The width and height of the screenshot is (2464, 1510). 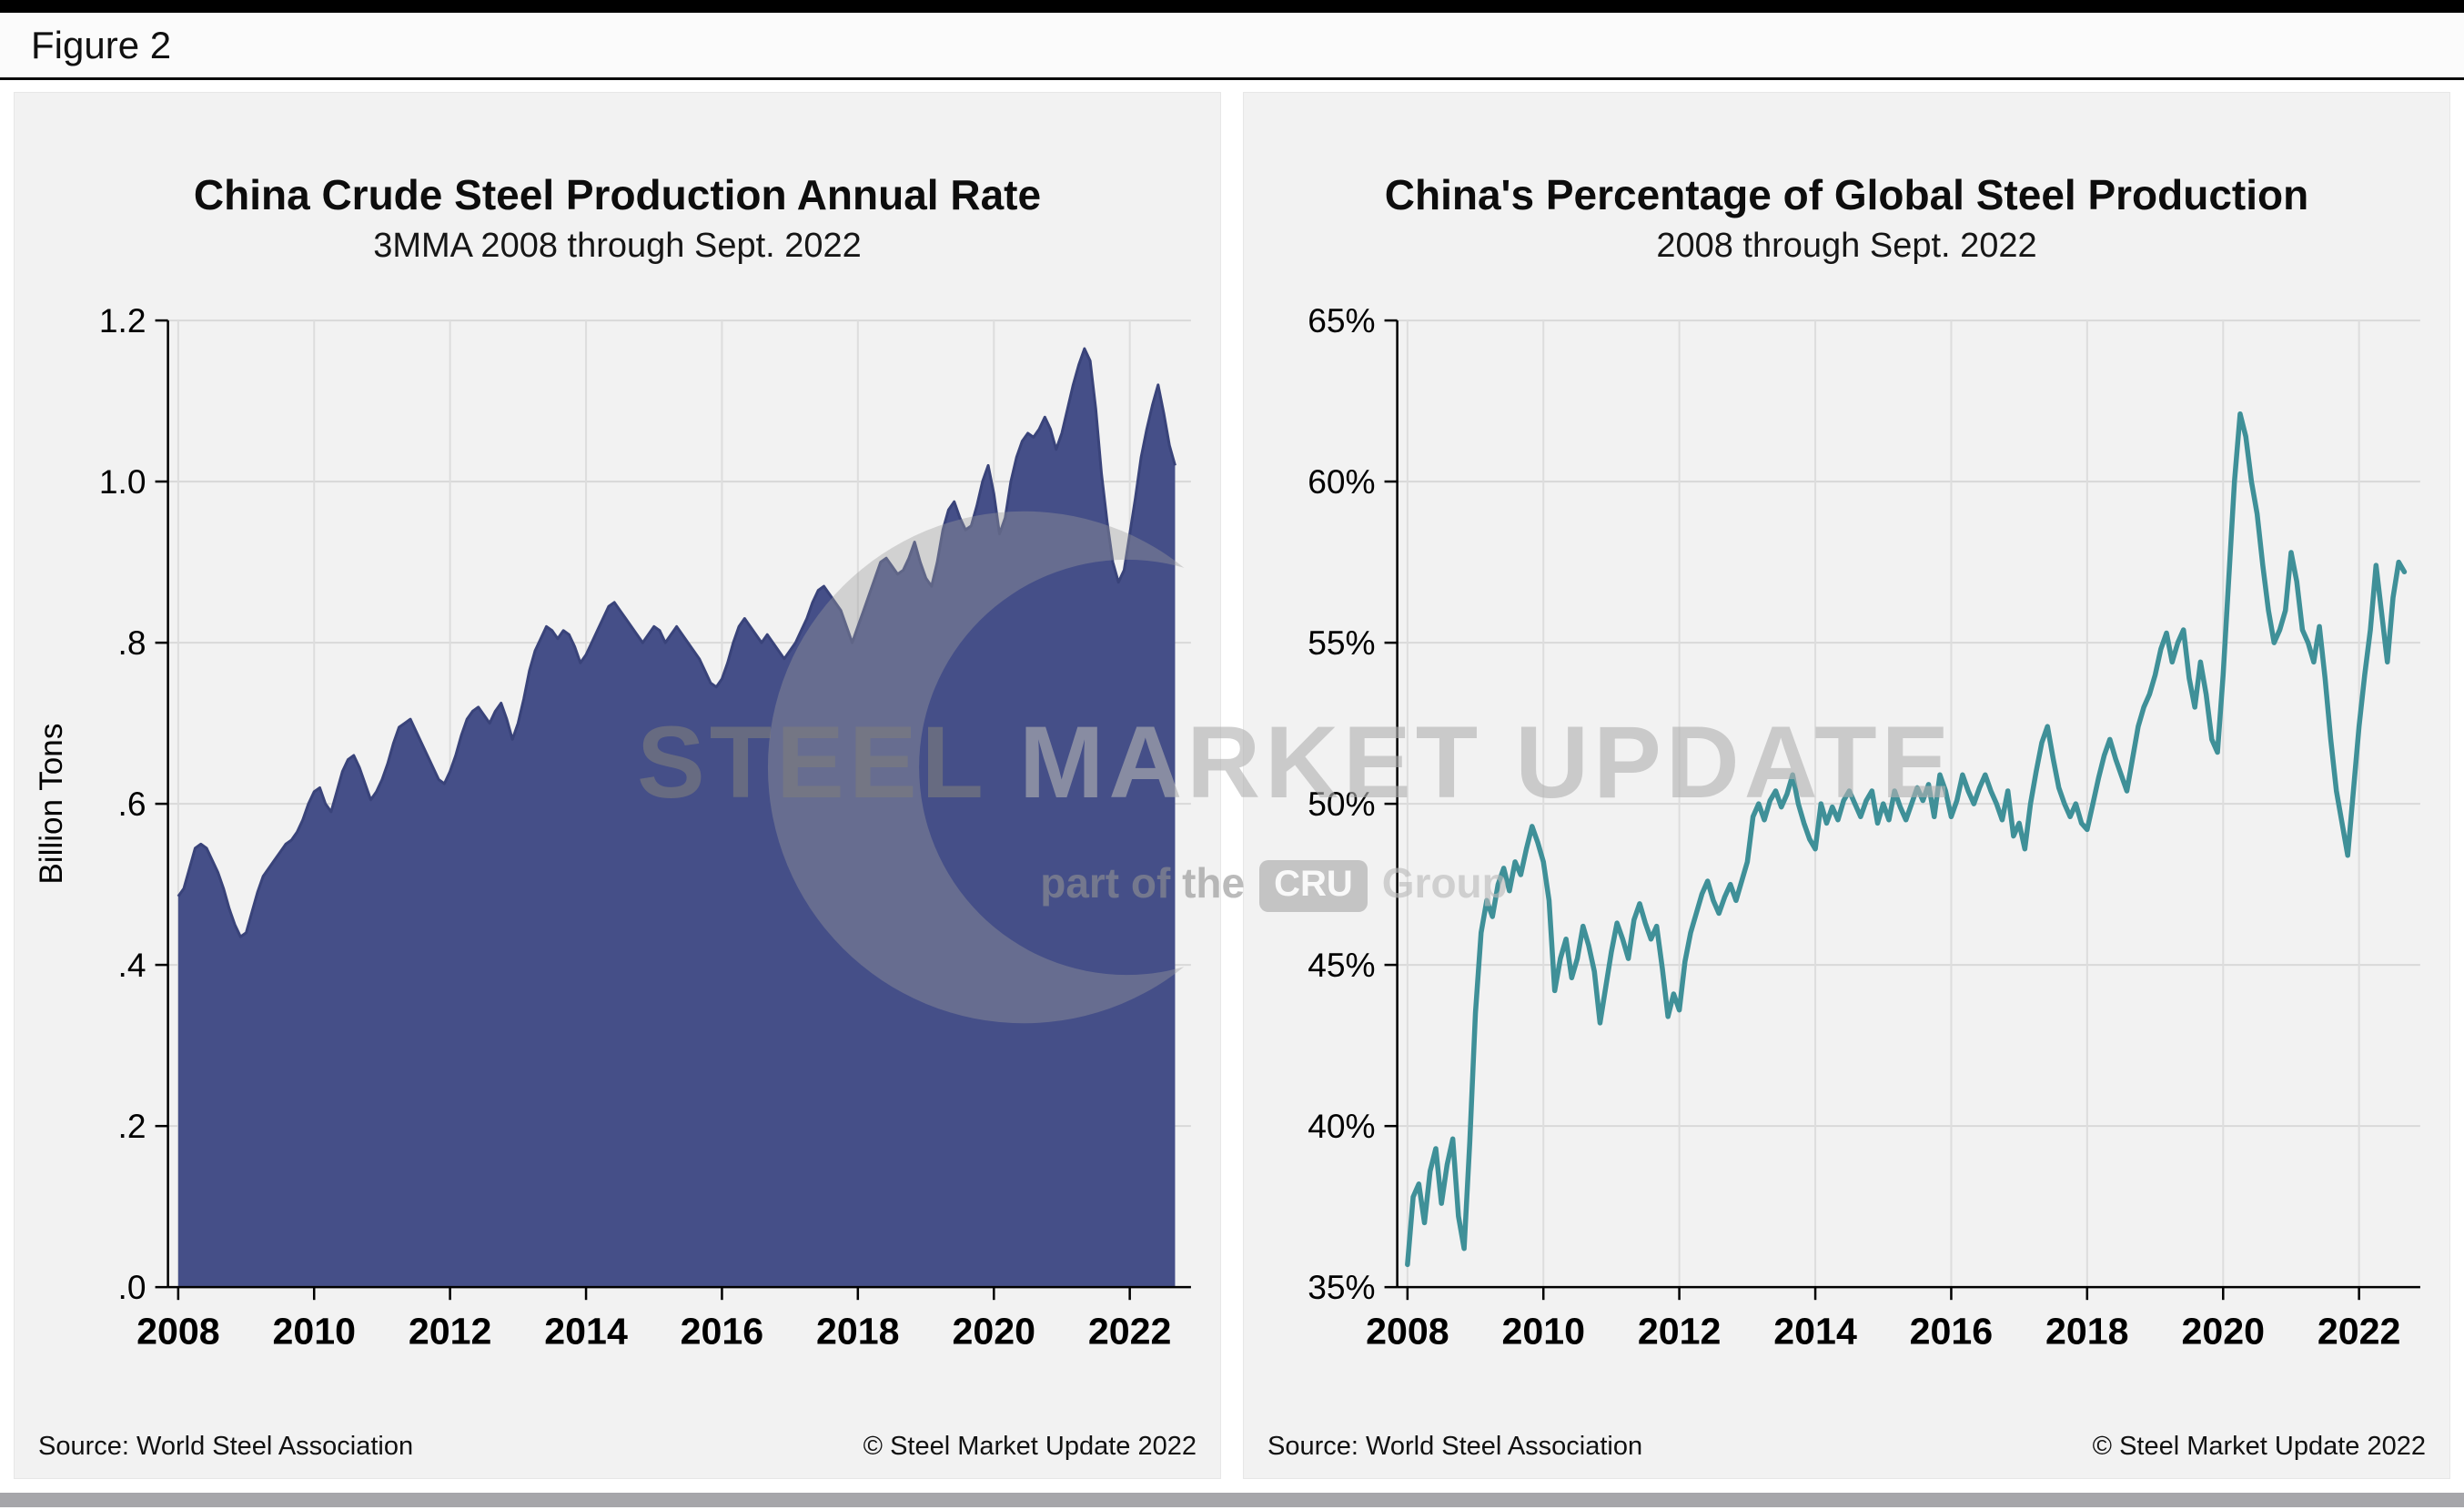 I want to click on bottom-border-bar, so click(x=1232, y=1500).